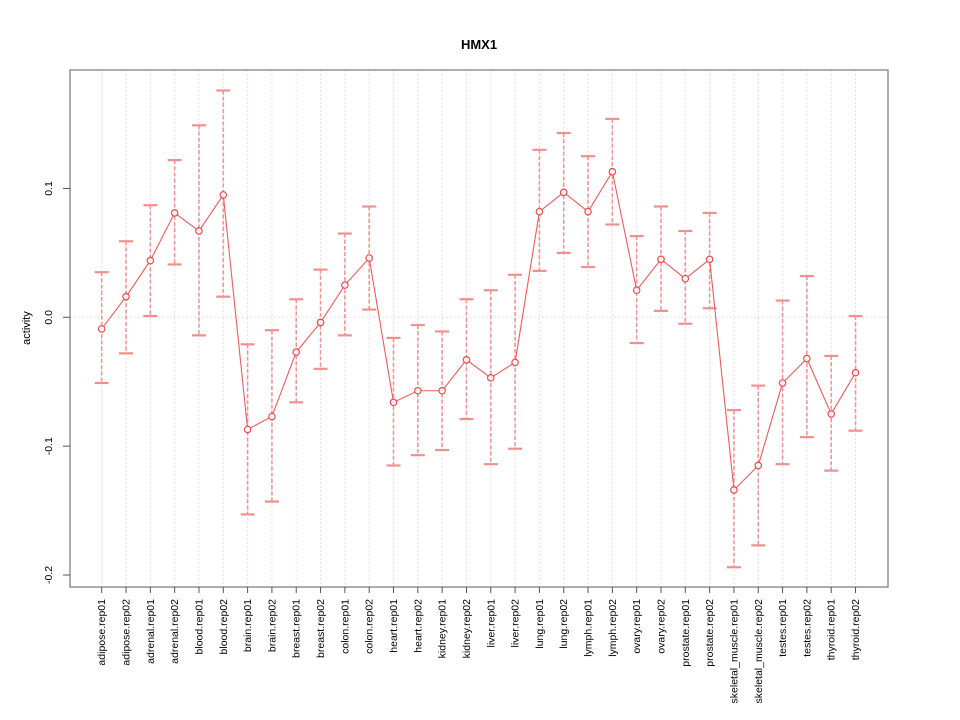  I want to click on x-tick-label: heart.rep02, so click(418, 626).